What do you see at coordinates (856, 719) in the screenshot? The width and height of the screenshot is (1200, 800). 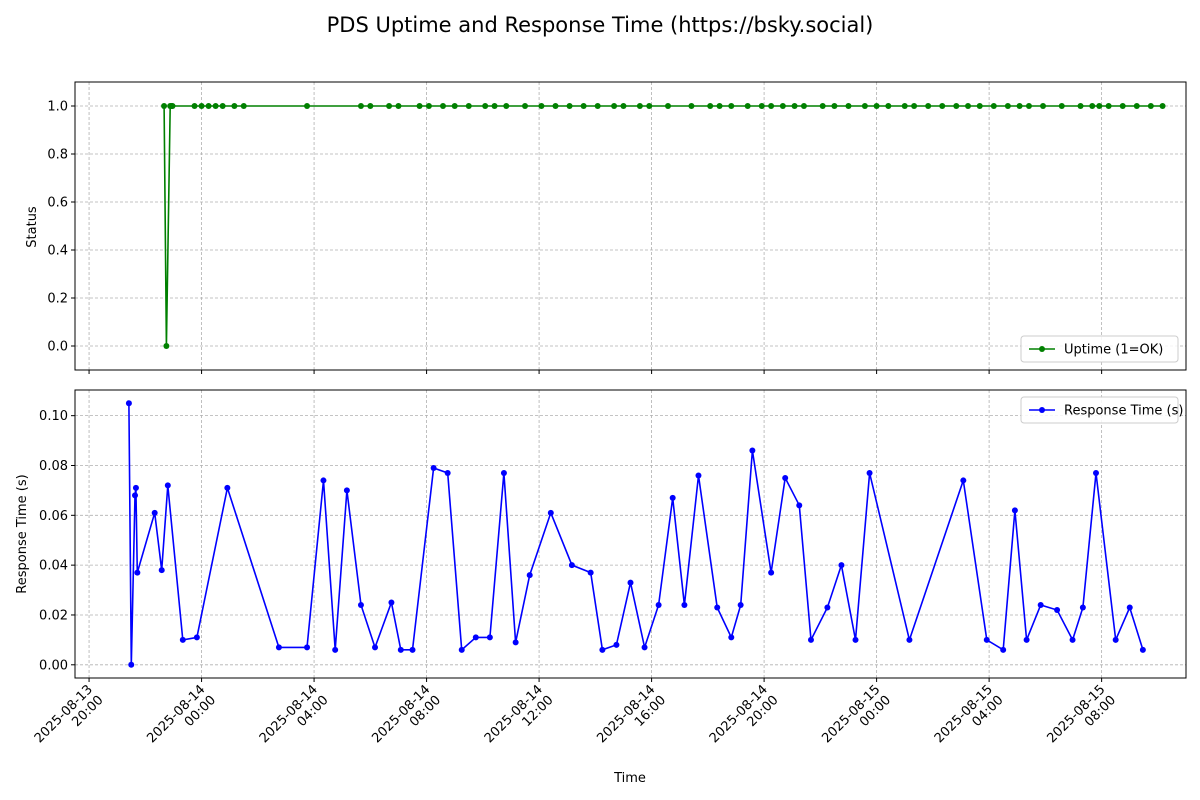 I see `x-tick-label: 2025-08-1500:00` at bounding box center [856, 719].